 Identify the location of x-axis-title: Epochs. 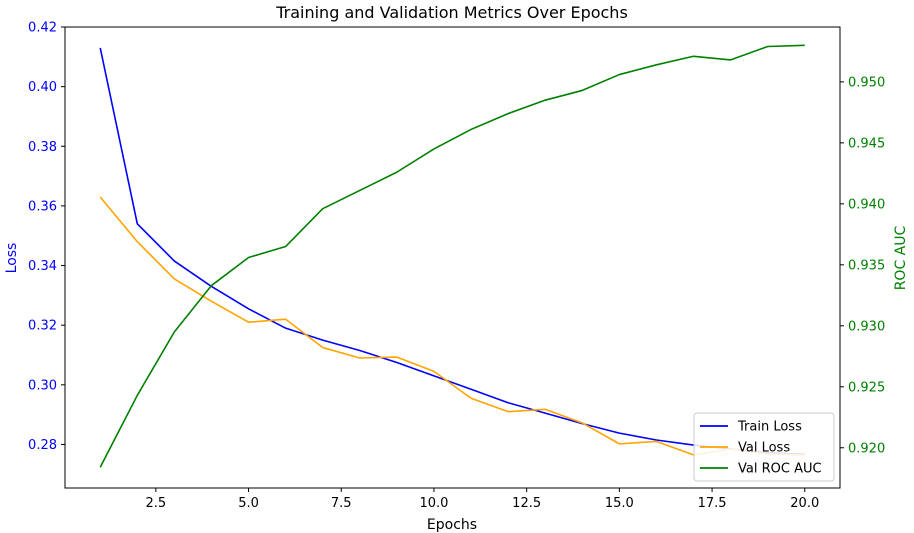
(452, 525).